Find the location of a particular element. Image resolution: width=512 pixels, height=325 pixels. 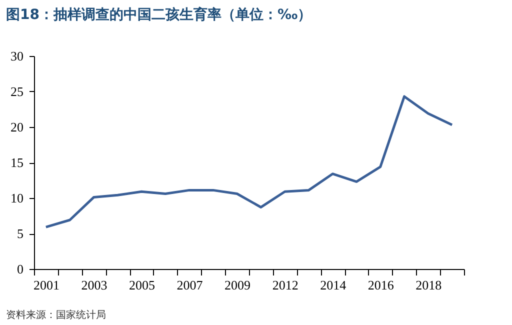

x-tick-label: 2007 is located at coordinates (190, 285).